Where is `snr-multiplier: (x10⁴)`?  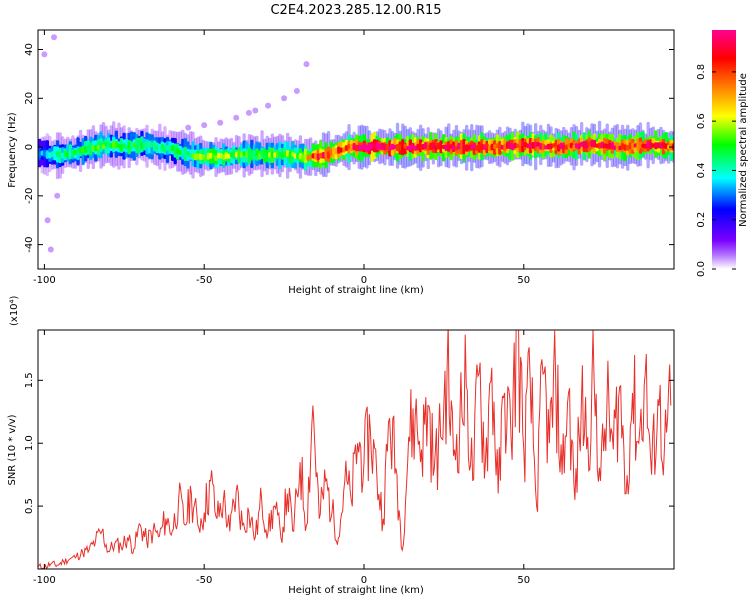 snr-multiplier: (x10⁴) is located at coordinates (14, 310).